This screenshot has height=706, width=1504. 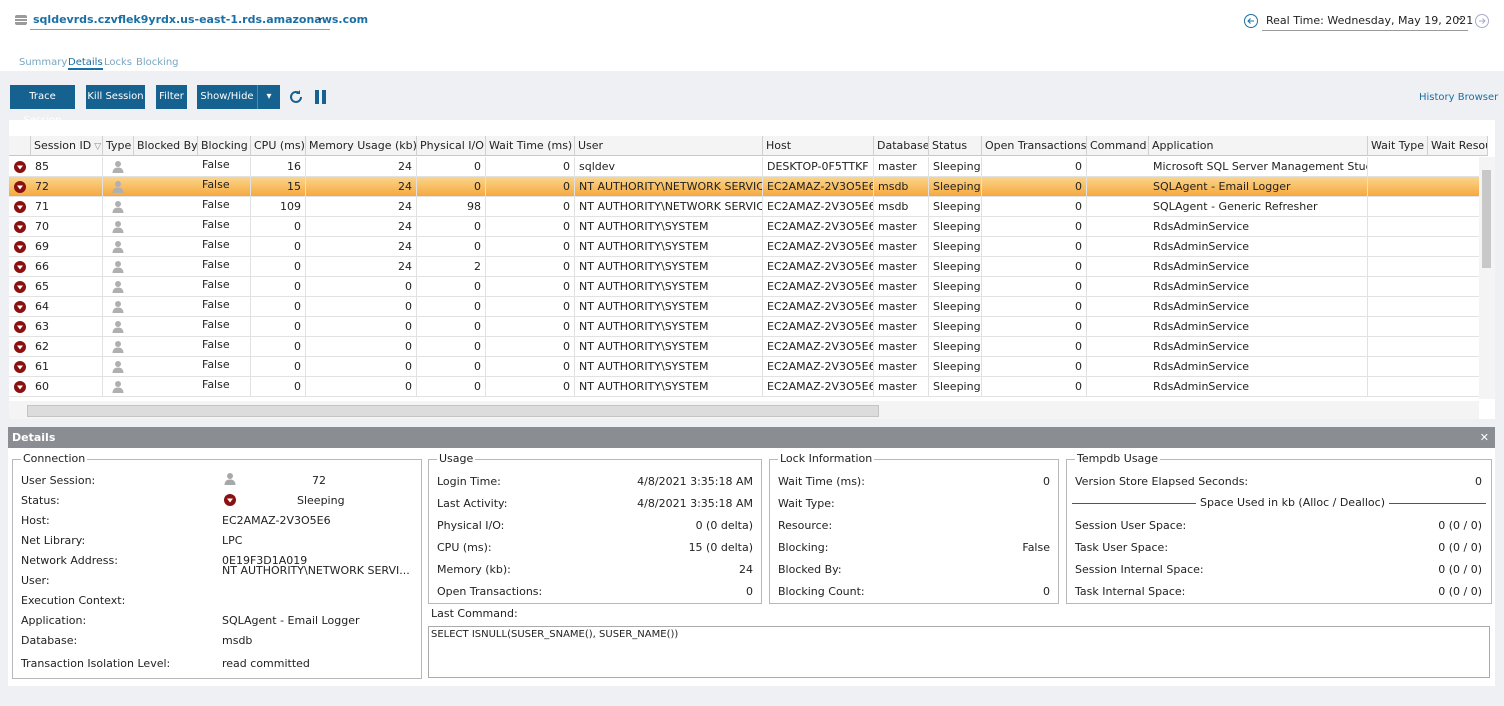 What do you see at coordinates (296, 97) in the screenshot?
I see `refresh-button` at bounding box center [296, 97].